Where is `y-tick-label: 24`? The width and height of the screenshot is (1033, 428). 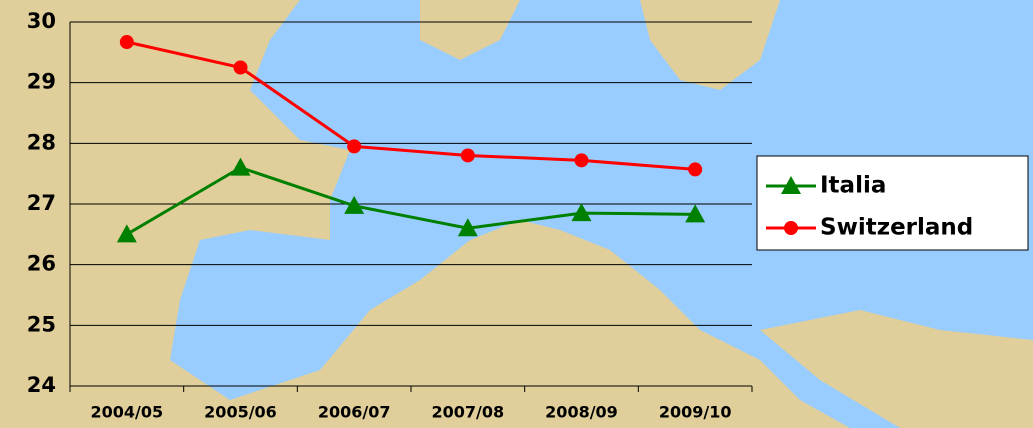
y-tick-label: 24 is located at coordinates (41, 385).